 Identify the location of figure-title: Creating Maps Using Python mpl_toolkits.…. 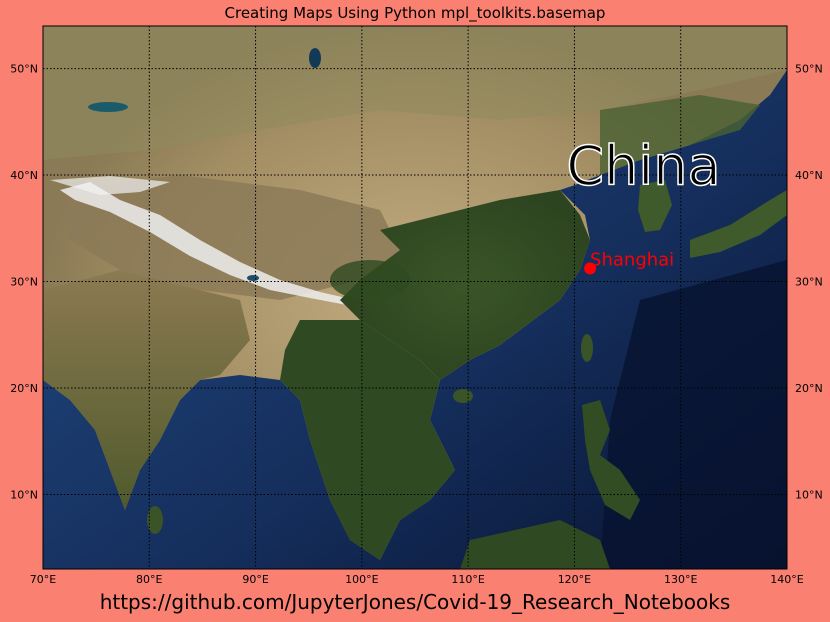
(415, 13).